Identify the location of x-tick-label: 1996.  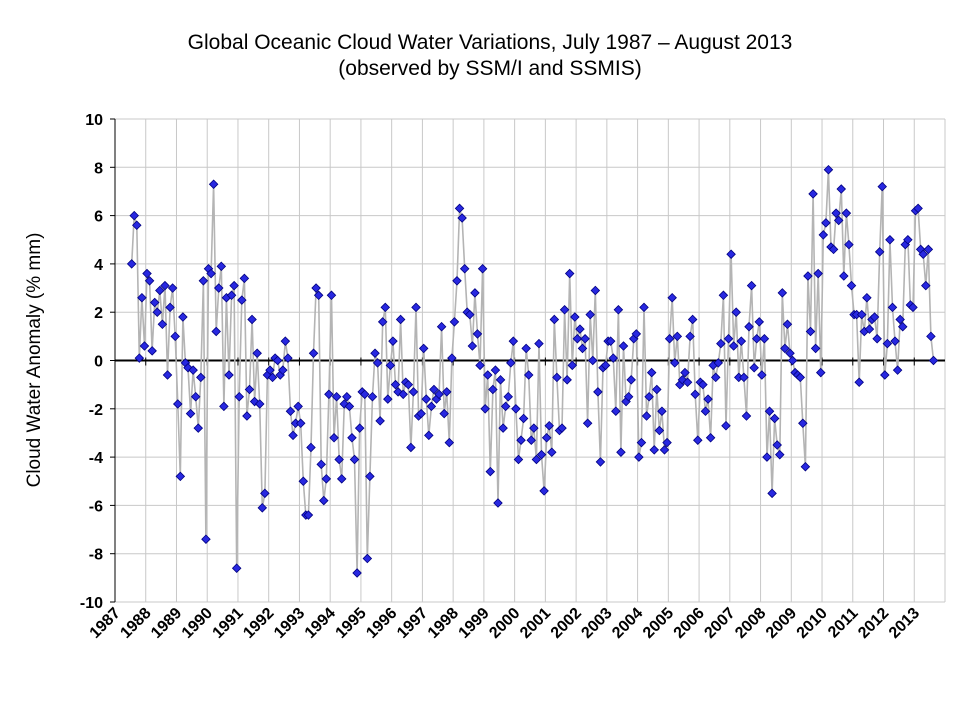
(381, 623).